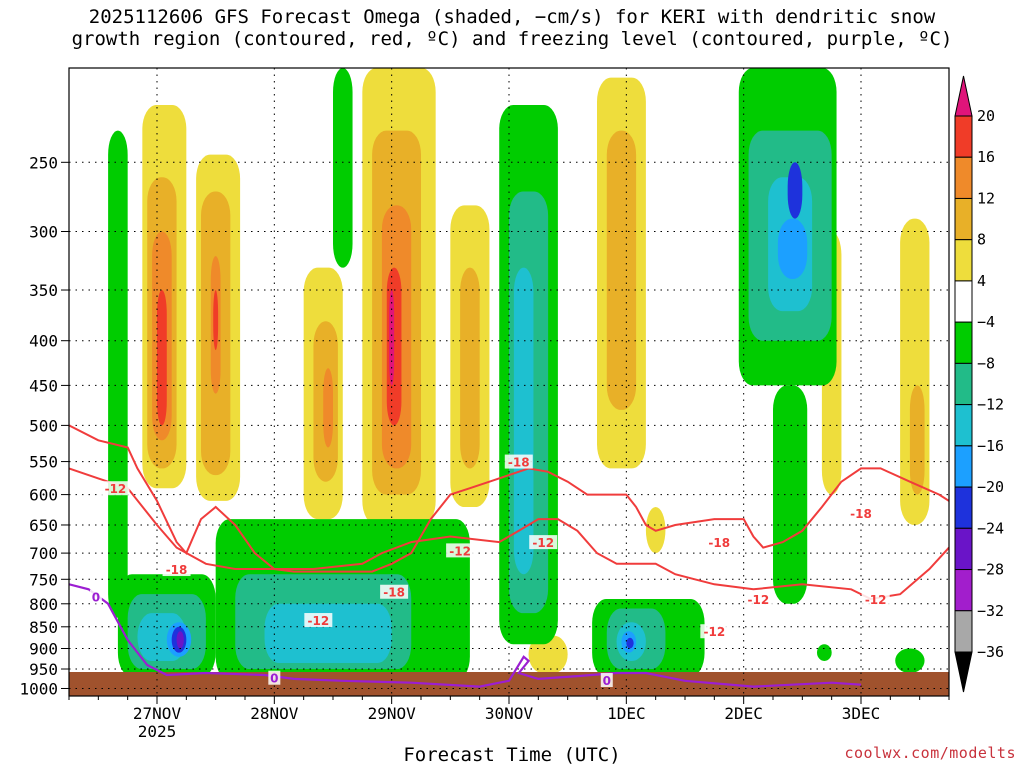 This screenshot has height=768, width=1024. Describe the element at coordinates (963, 672) in the screenshot. I see `colorbar-bottom-arrow` at that location.